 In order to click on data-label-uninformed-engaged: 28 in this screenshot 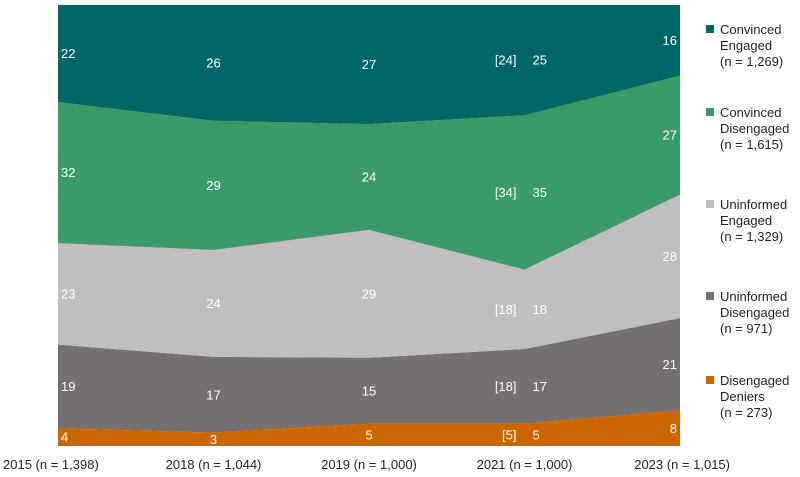, I will do `click(670, 256)`.